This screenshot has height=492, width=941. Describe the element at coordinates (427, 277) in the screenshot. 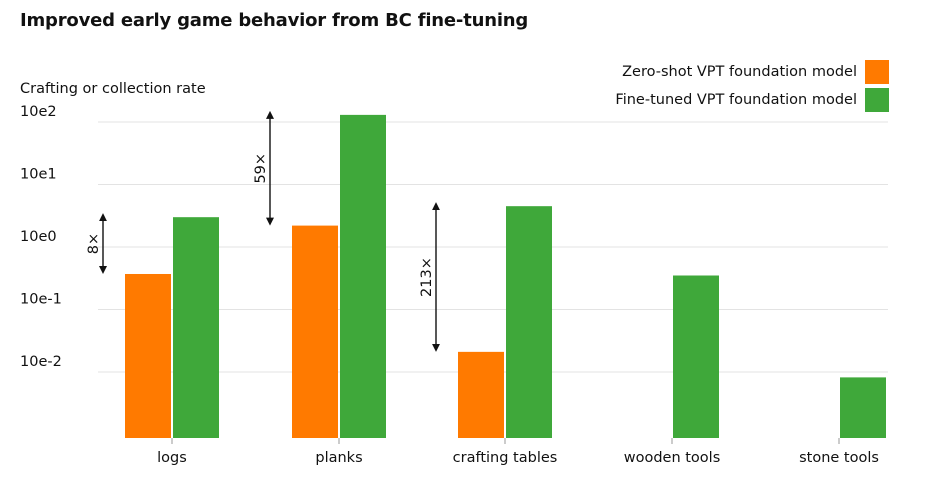

I see `ratio-label-crafting-tables: 213×` at that location.